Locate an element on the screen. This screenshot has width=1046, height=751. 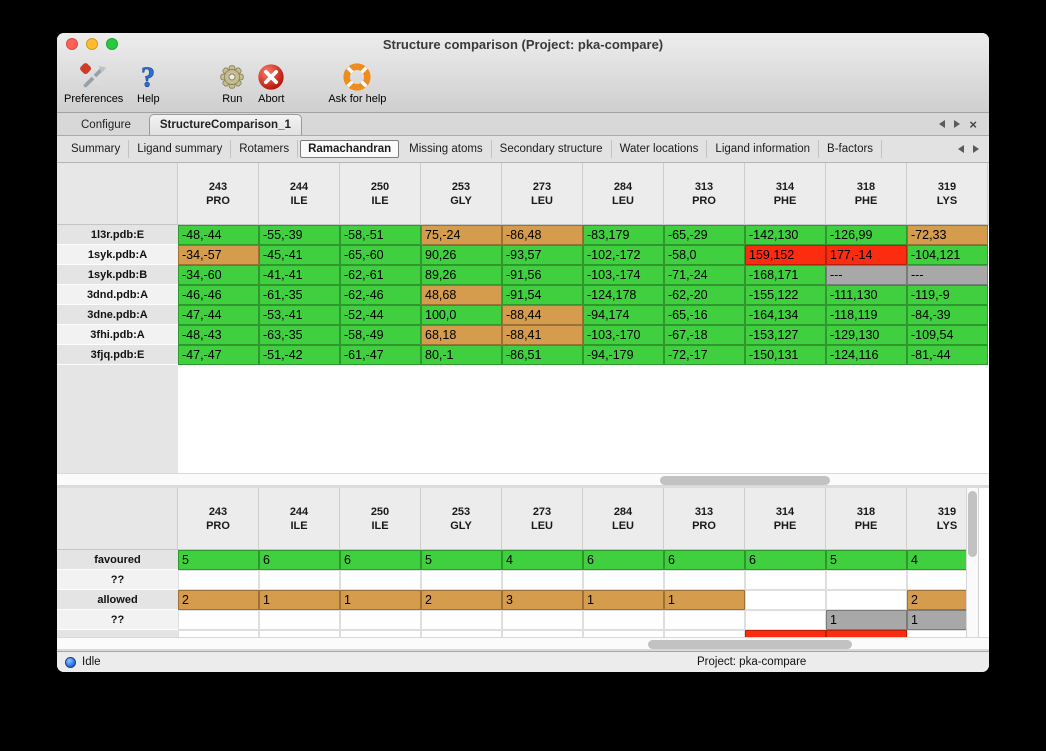
cell-3dnd.pdb:A-250: -62,-46 is located at coordinates (380, 295).